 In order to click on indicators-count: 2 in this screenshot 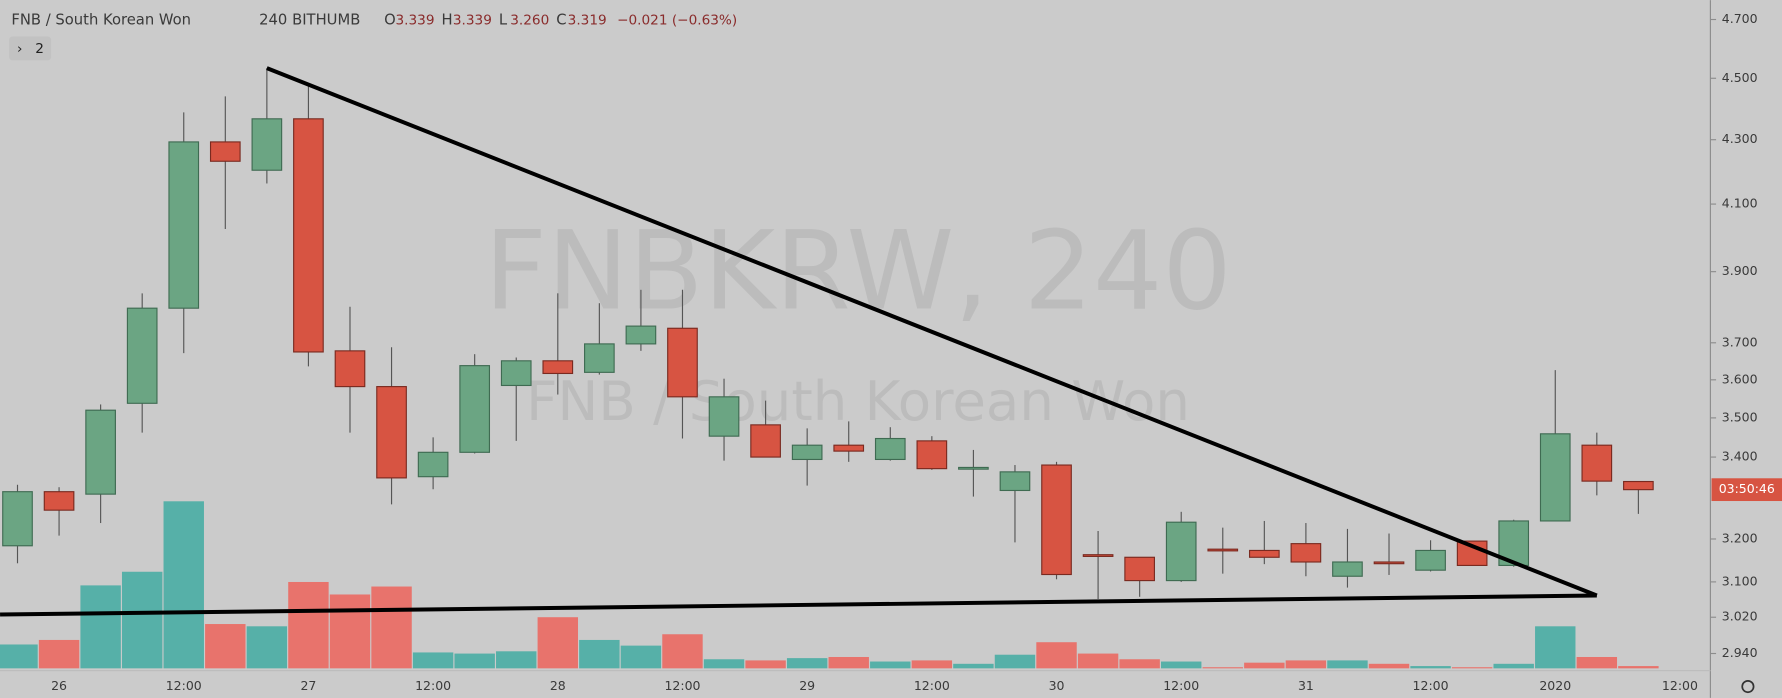, I will do `click(39, 49)`.